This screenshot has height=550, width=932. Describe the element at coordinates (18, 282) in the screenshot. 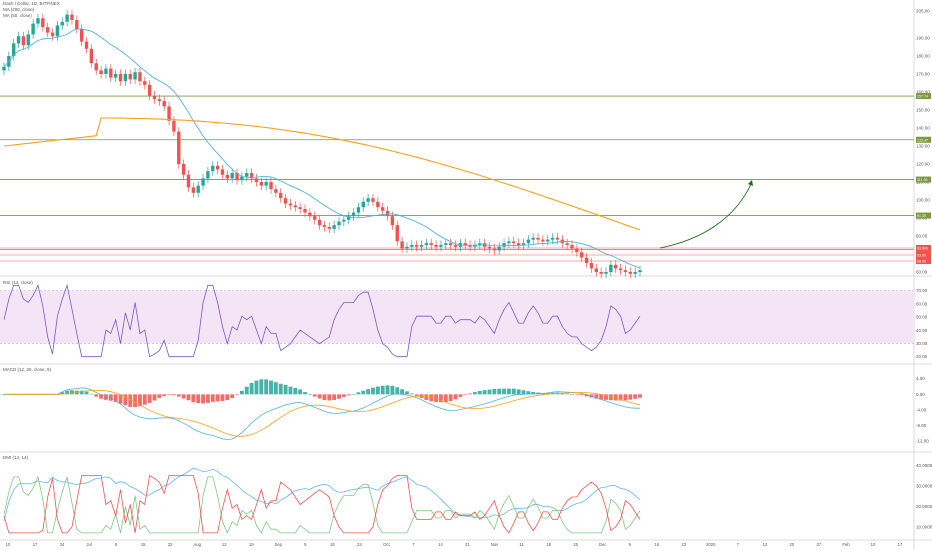

I see `rsi-pane-label: RSI (14, close)` at that location.